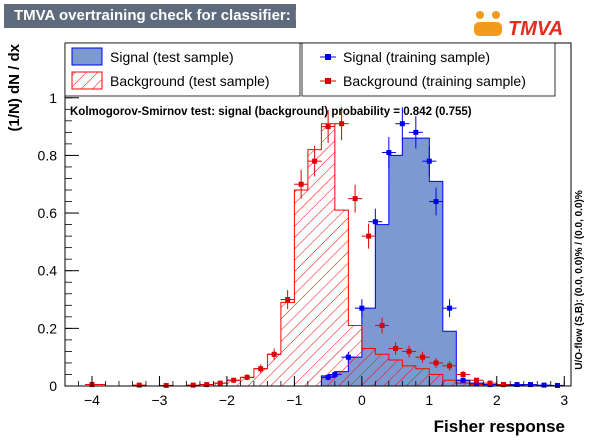 The width and height of the screenshot is (596, 440). Describe the element at coordinates (434, 81) in the screenshot. I see `legend-background-train-label: Background (training sample)` at that location.